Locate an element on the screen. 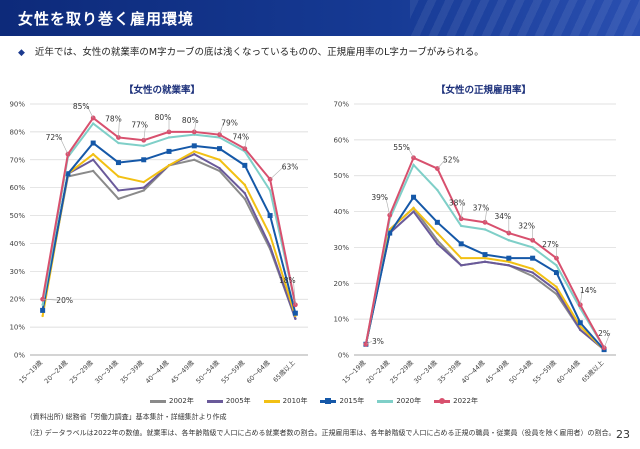  series-line is located at coordinates (169, 233).